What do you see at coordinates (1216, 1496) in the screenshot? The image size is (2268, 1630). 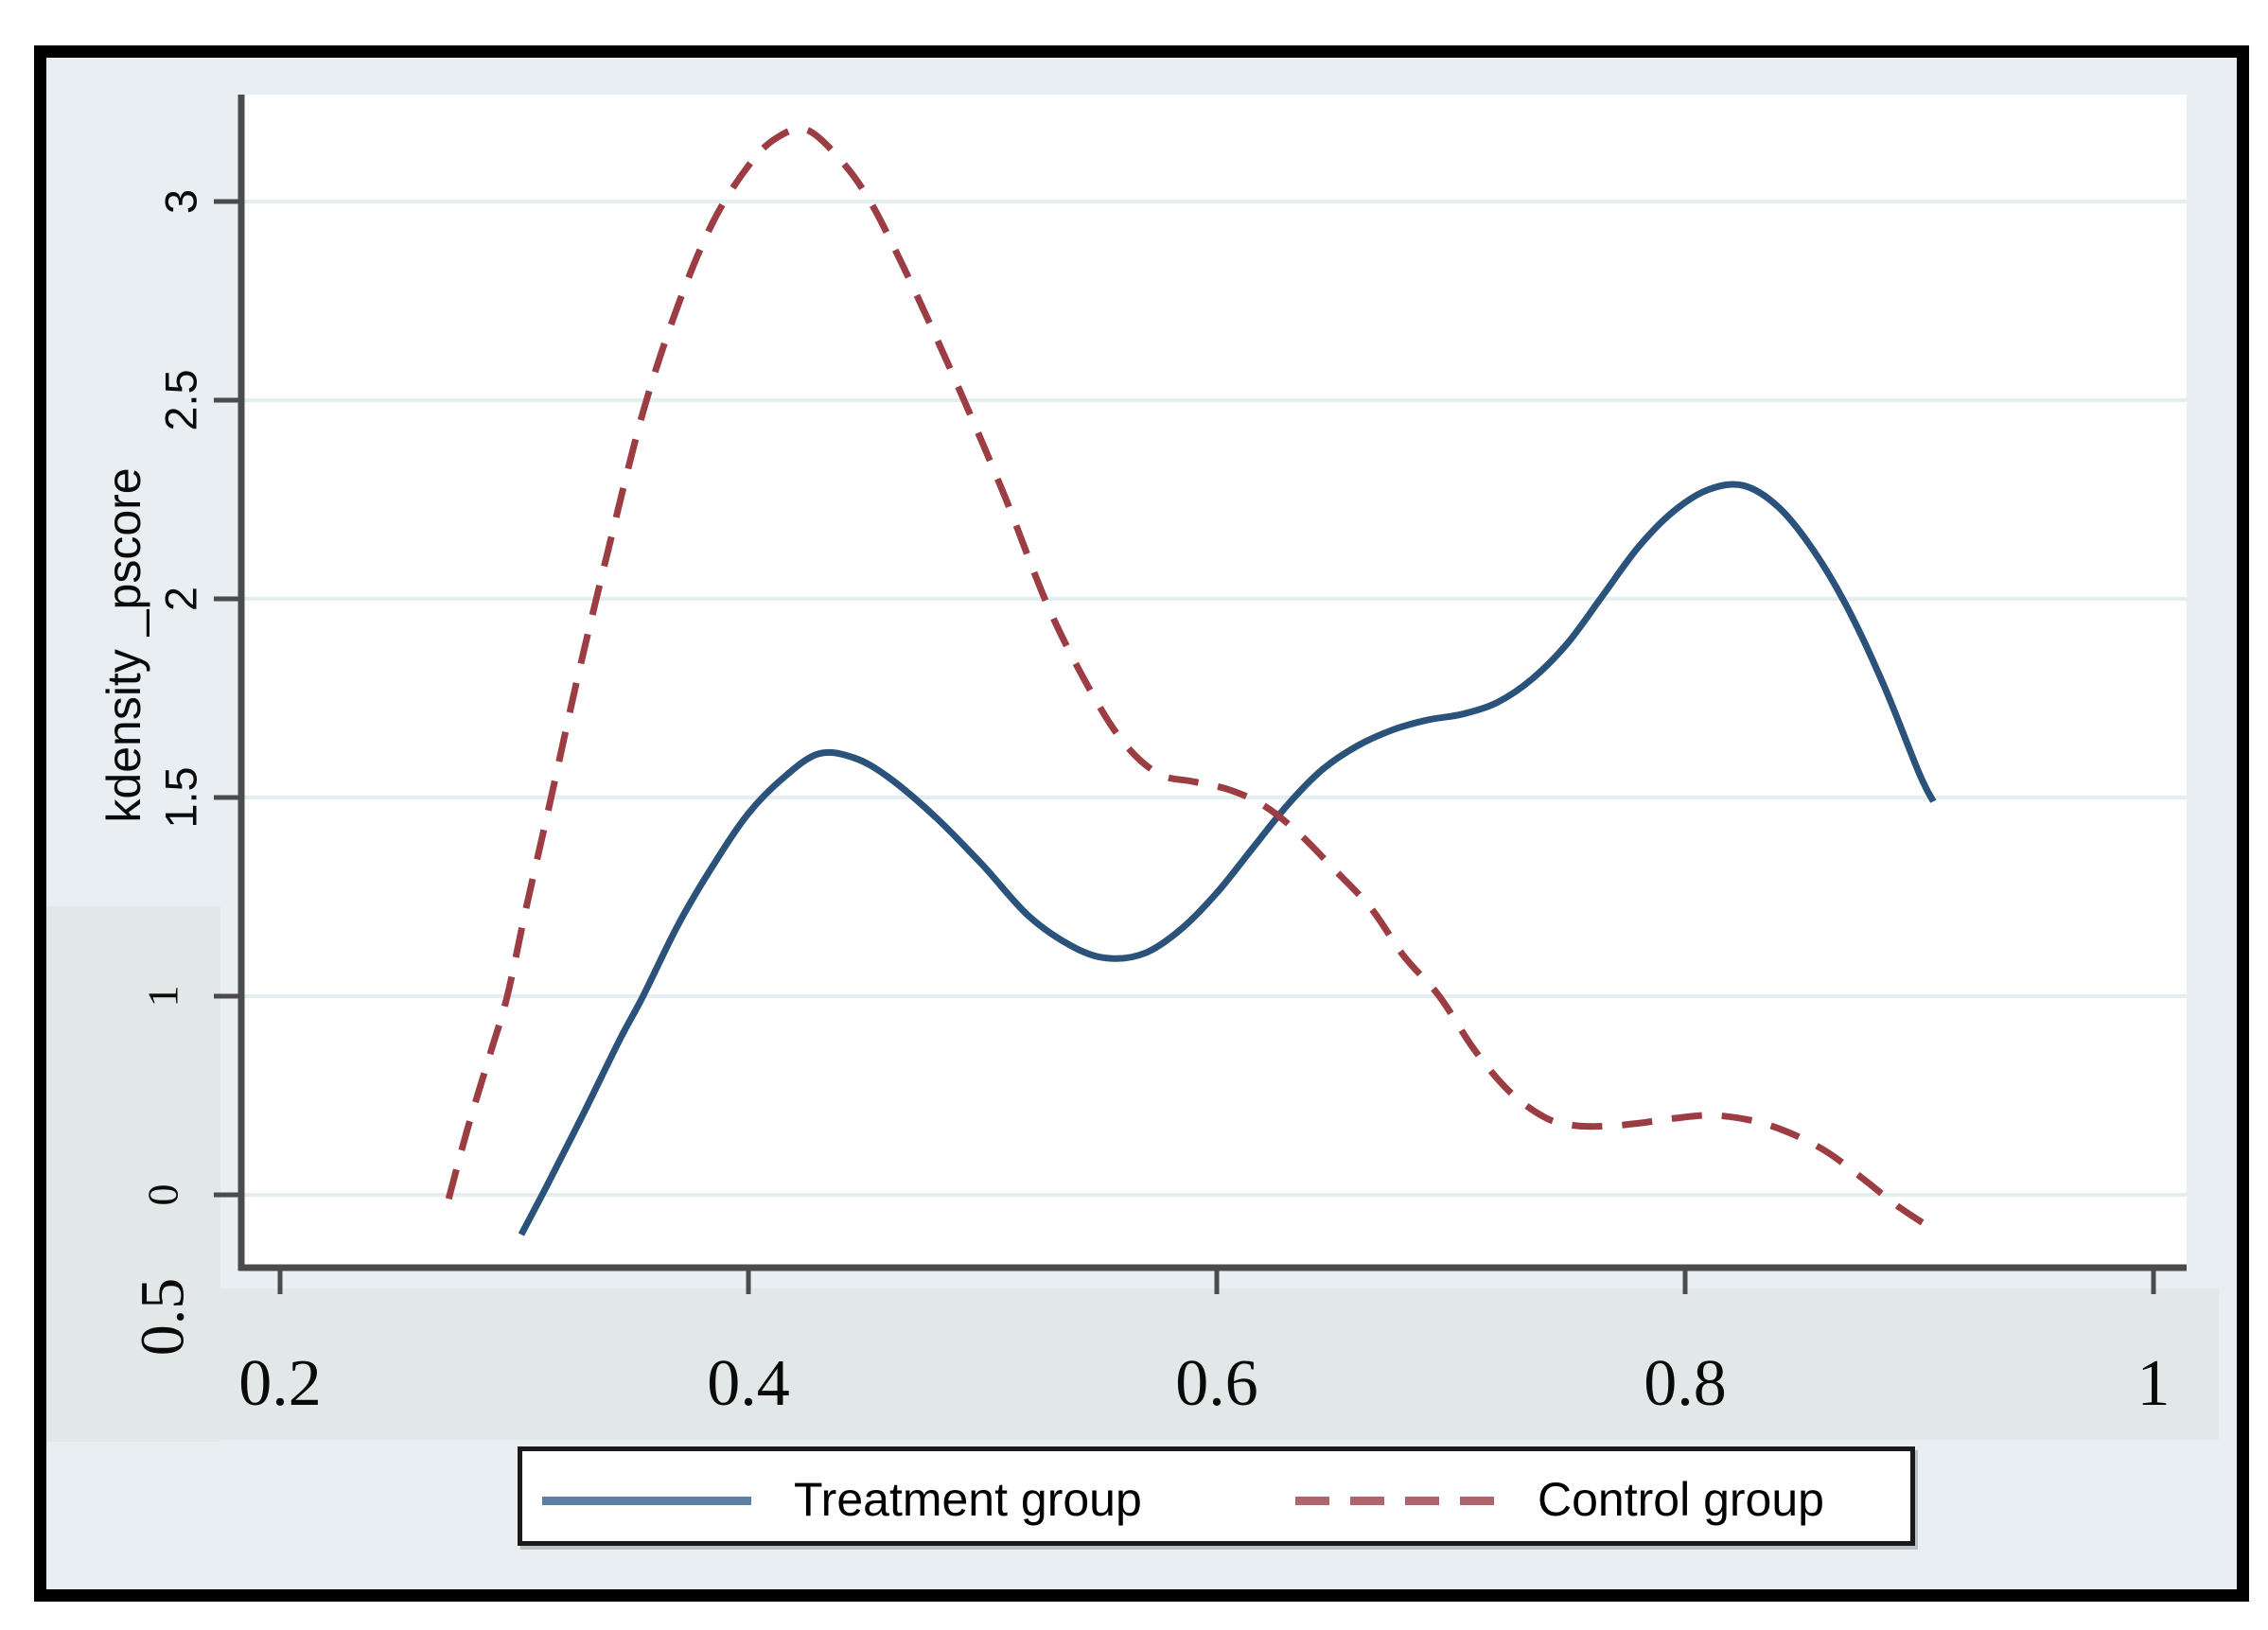 I see `legend-box: Treatment group Control group` at bounding box center [1216, 1496].